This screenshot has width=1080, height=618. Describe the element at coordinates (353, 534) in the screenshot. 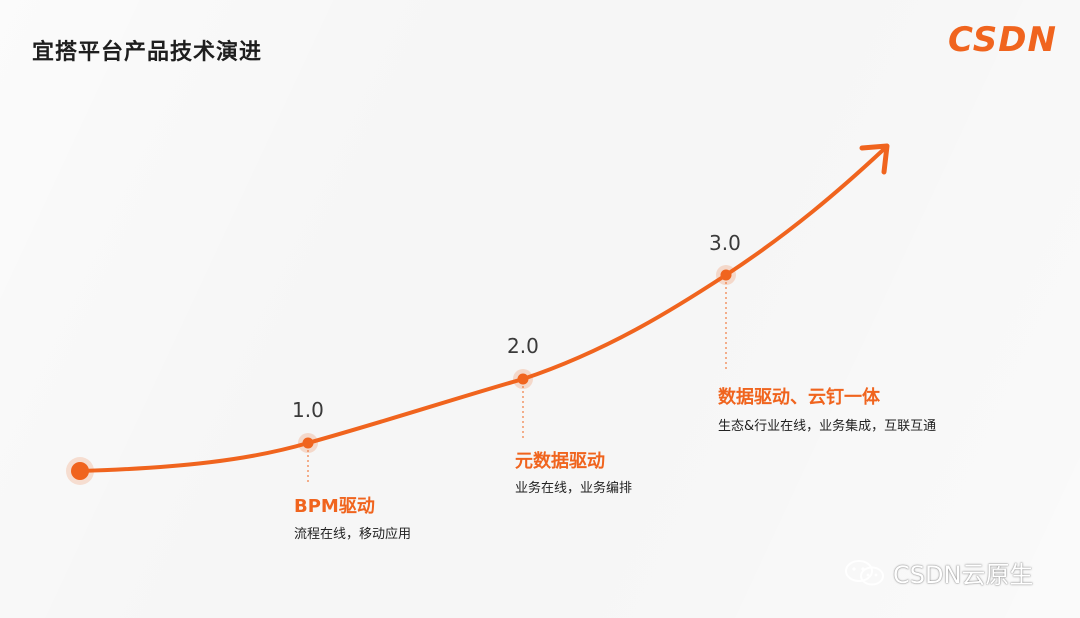

I see `stage-desc-1: 流程在线，移动应用` at that location.